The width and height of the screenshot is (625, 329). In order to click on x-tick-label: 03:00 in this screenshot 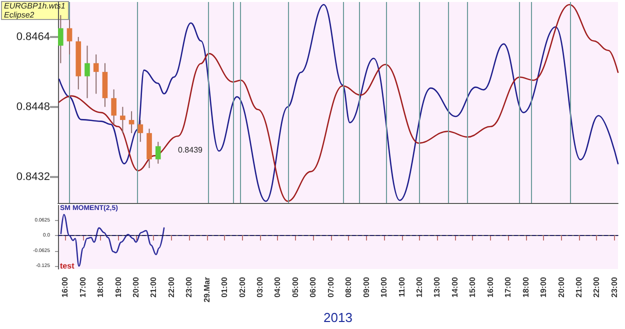, I will do `click(260, 287)`.